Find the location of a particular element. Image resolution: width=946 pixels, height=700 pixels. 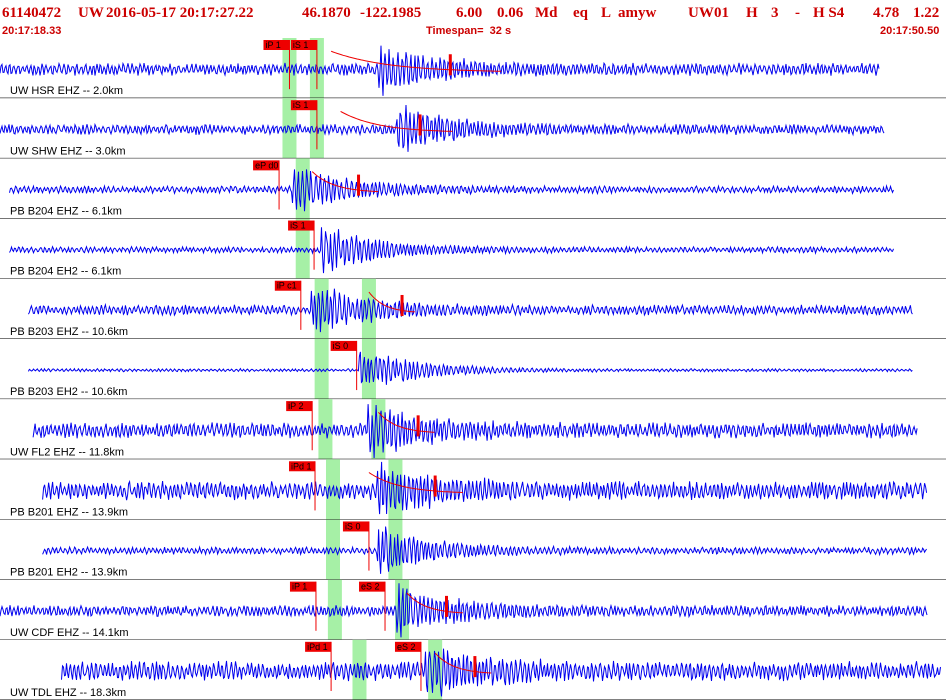

event-author: amyw is located at coordinates (637, 13).